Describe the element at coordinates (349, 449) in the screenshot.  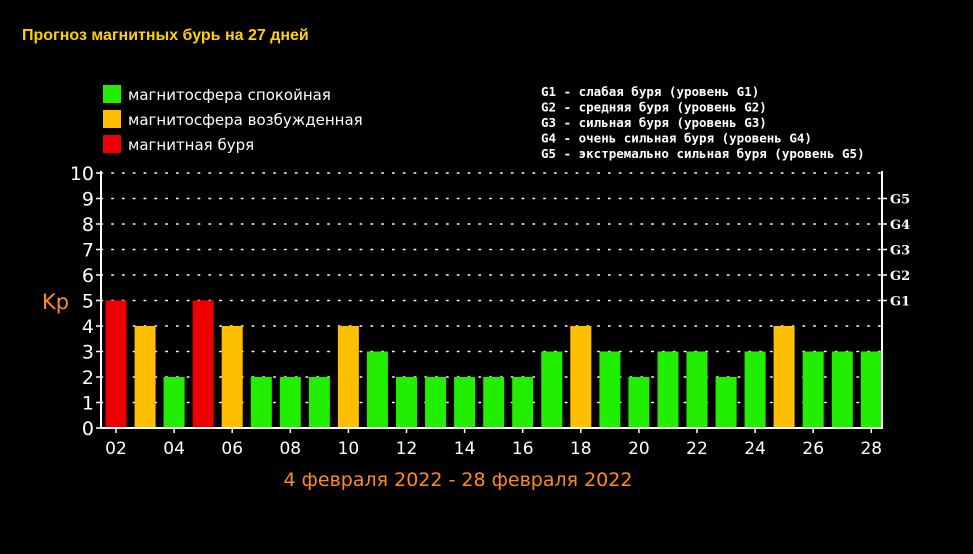
I see `x-tick-label: 10` at that location.